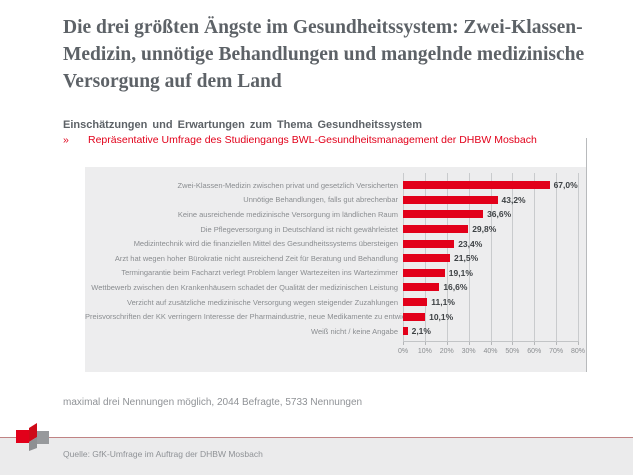 This screenshot has width=633, height=475. I want to click on chart-row: Weiß nicht / keine Angabe 2,1%, so click(335, 331).